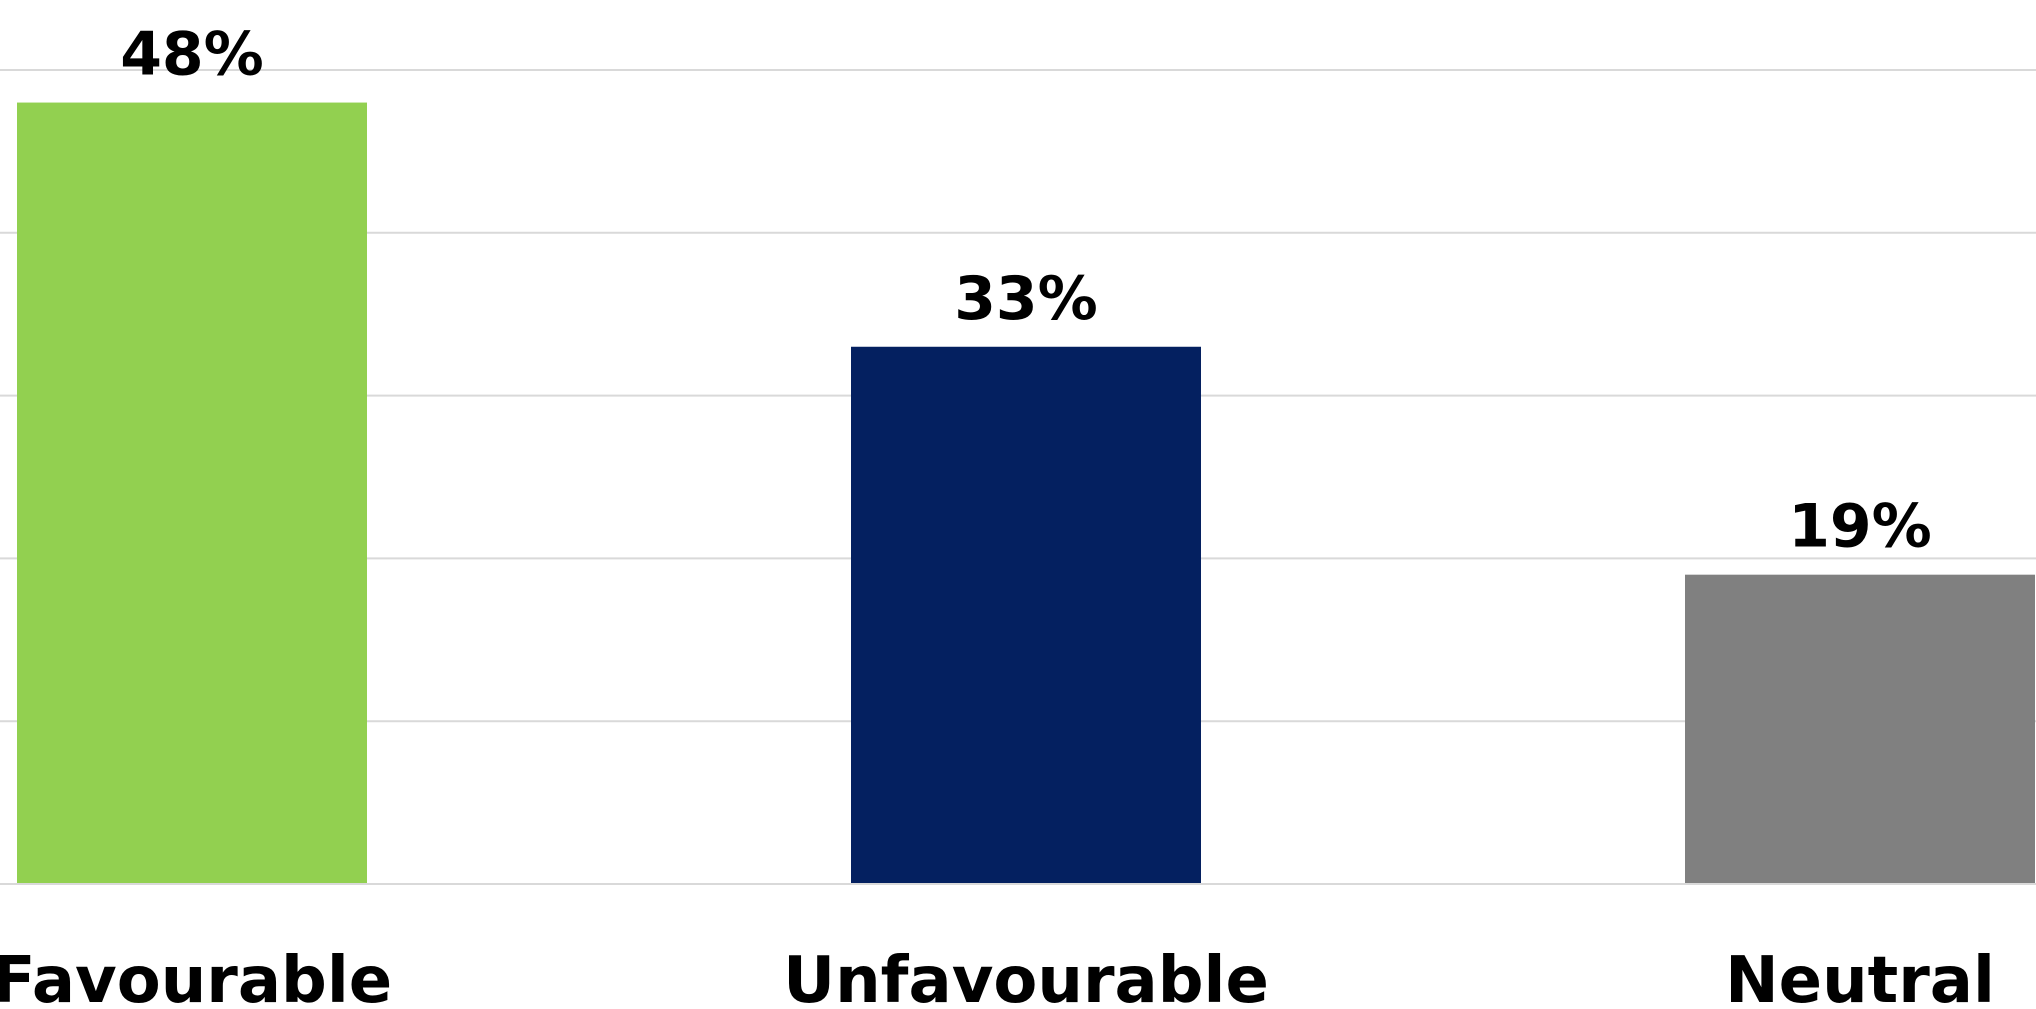  What do you see at coordinates (1026, 615) in the screenshot?
I see `bar-unfavourable` at bounding box center [1026, 615].